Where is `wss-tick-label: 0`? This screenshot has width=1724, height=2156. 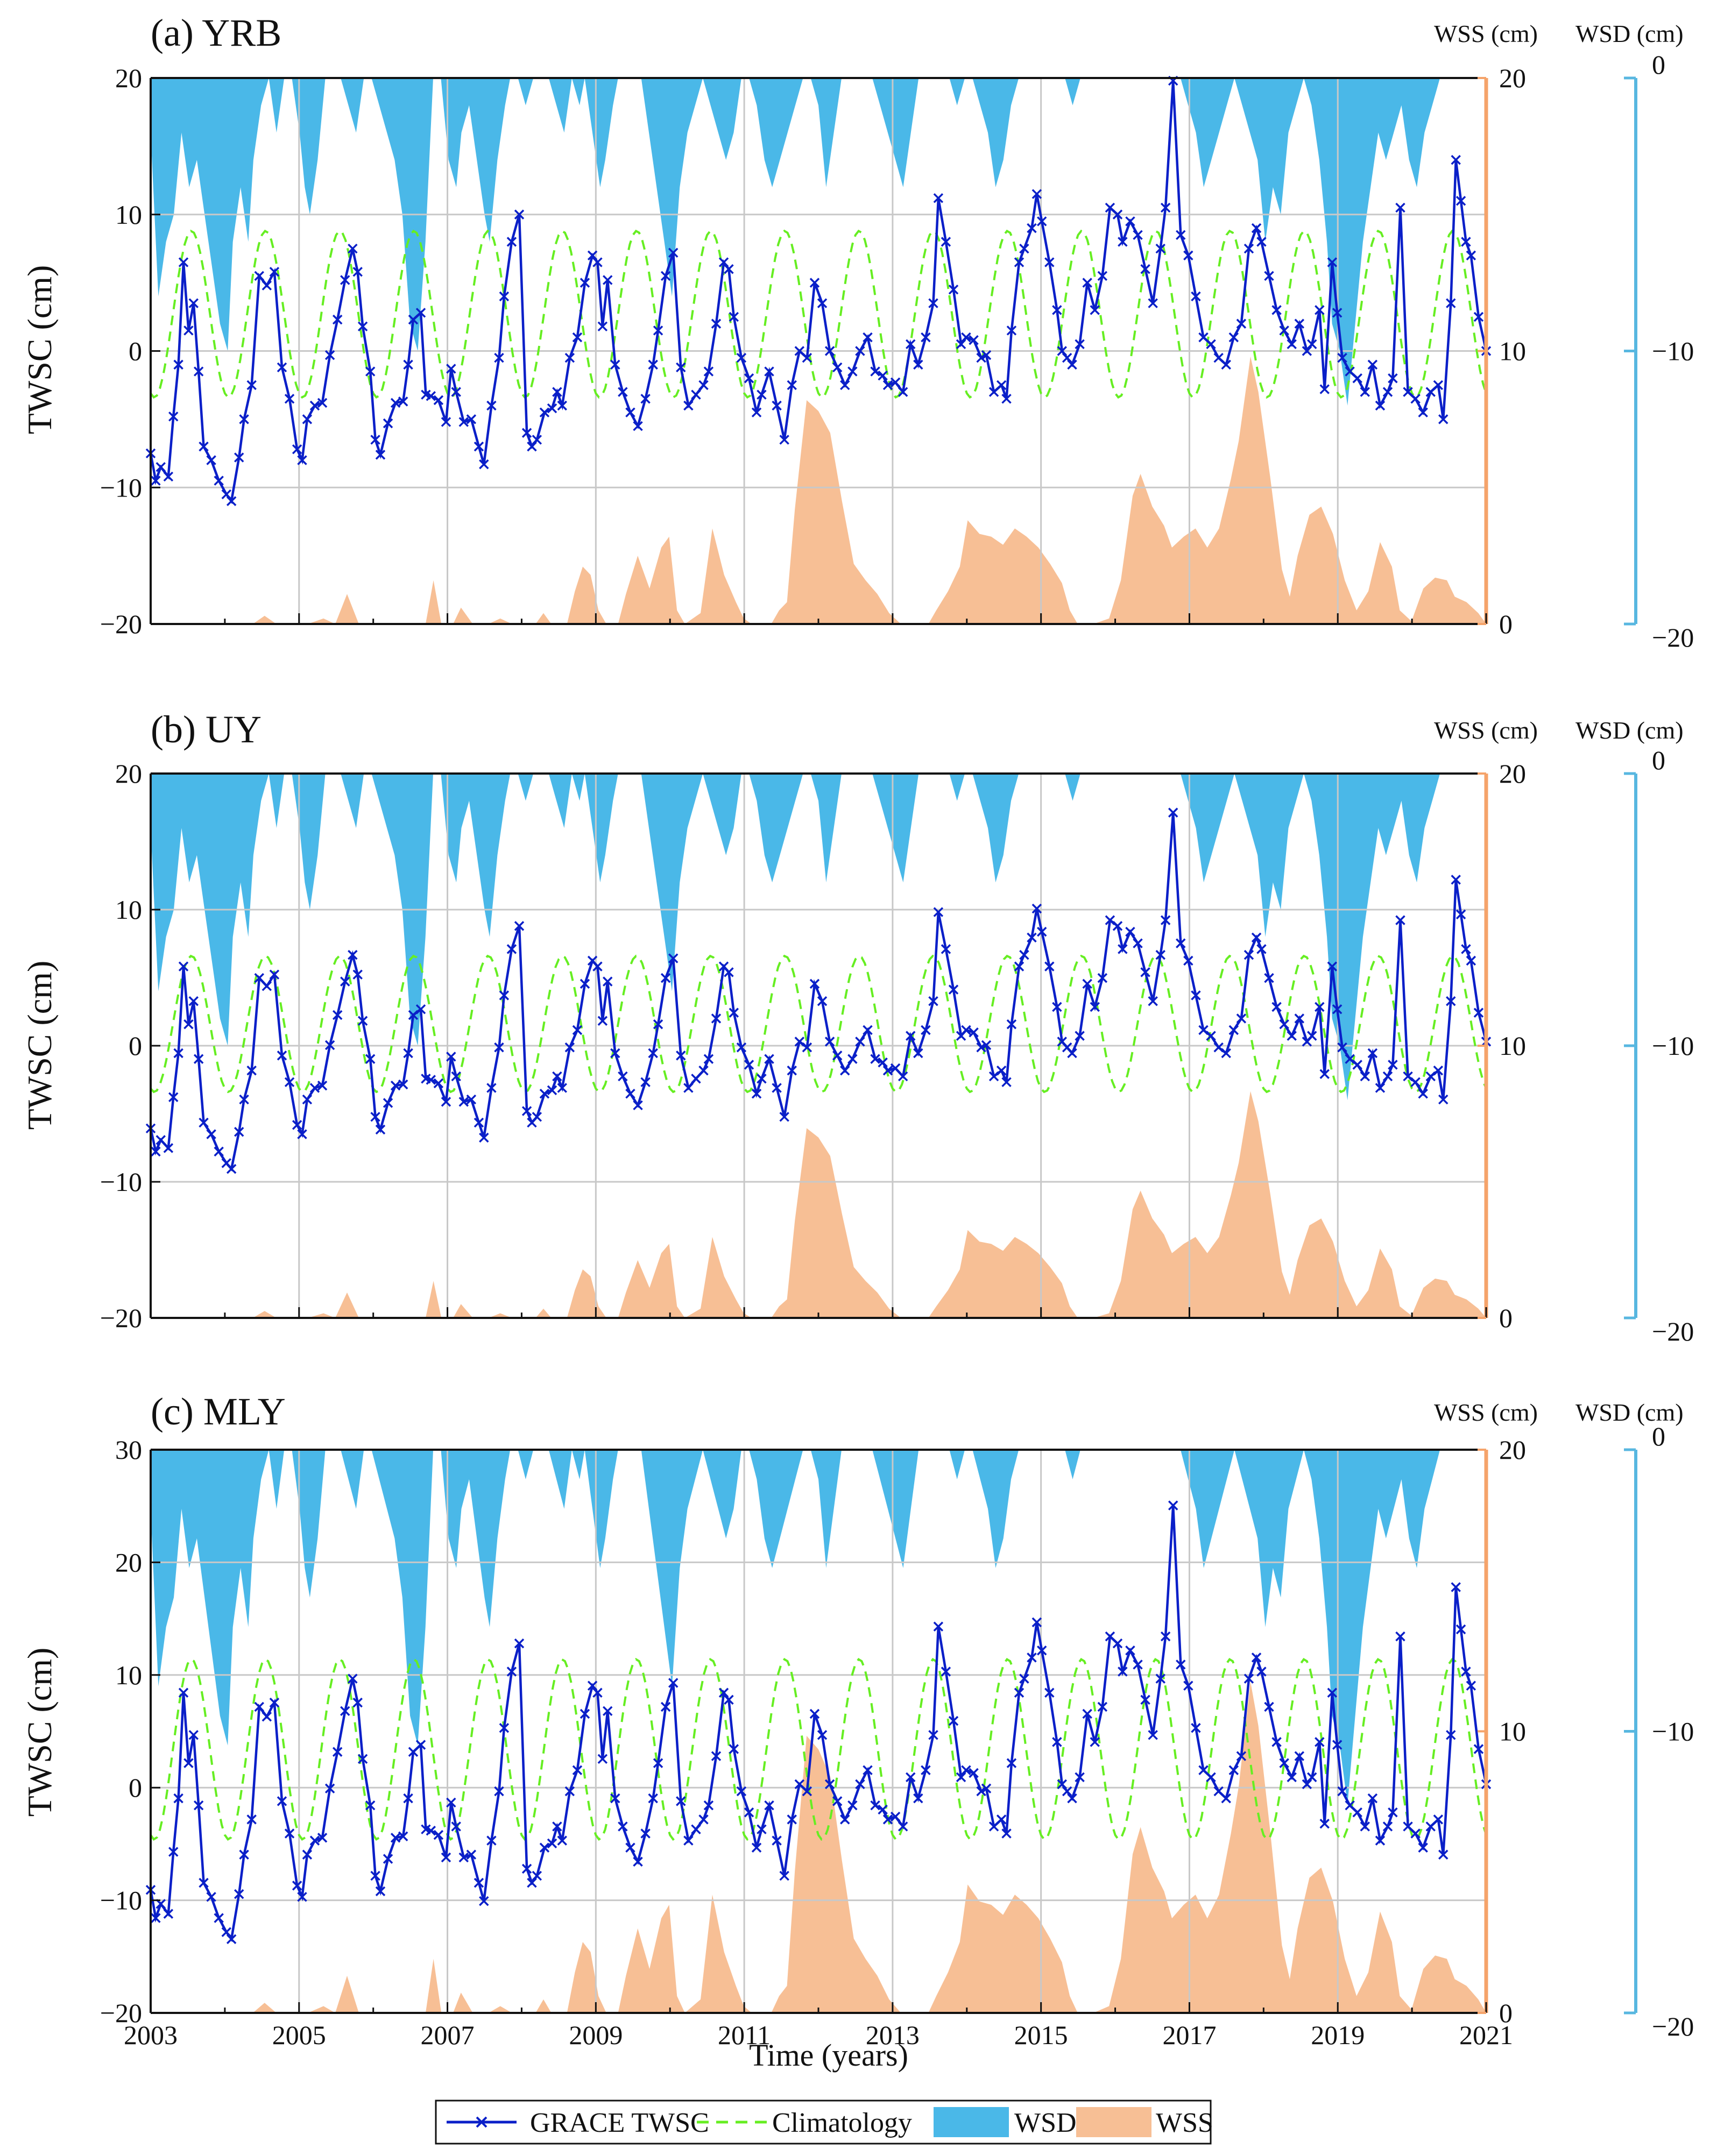 wss-tick-label: 0 is located at coordinates (1506, 1318).